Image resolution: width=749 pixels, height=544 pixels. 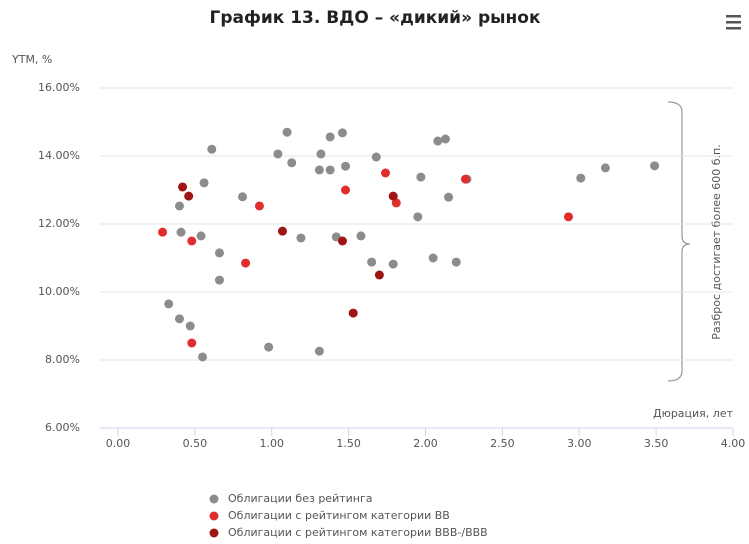 I want to click on x-tick-label: 2.50, so click(x=502, y=443).